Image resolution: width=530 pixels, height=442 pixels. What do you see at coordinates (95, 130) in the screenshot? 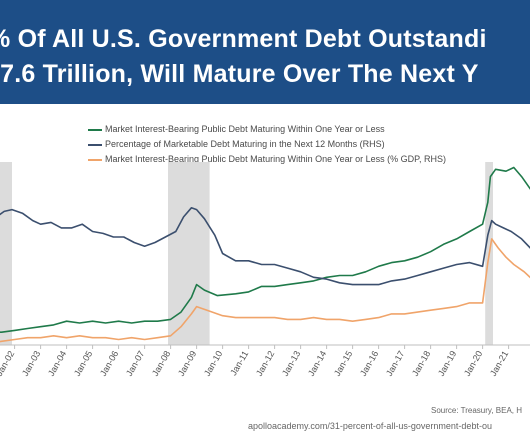
I see `legend-swatch-green` at bounding box center [95, 130].